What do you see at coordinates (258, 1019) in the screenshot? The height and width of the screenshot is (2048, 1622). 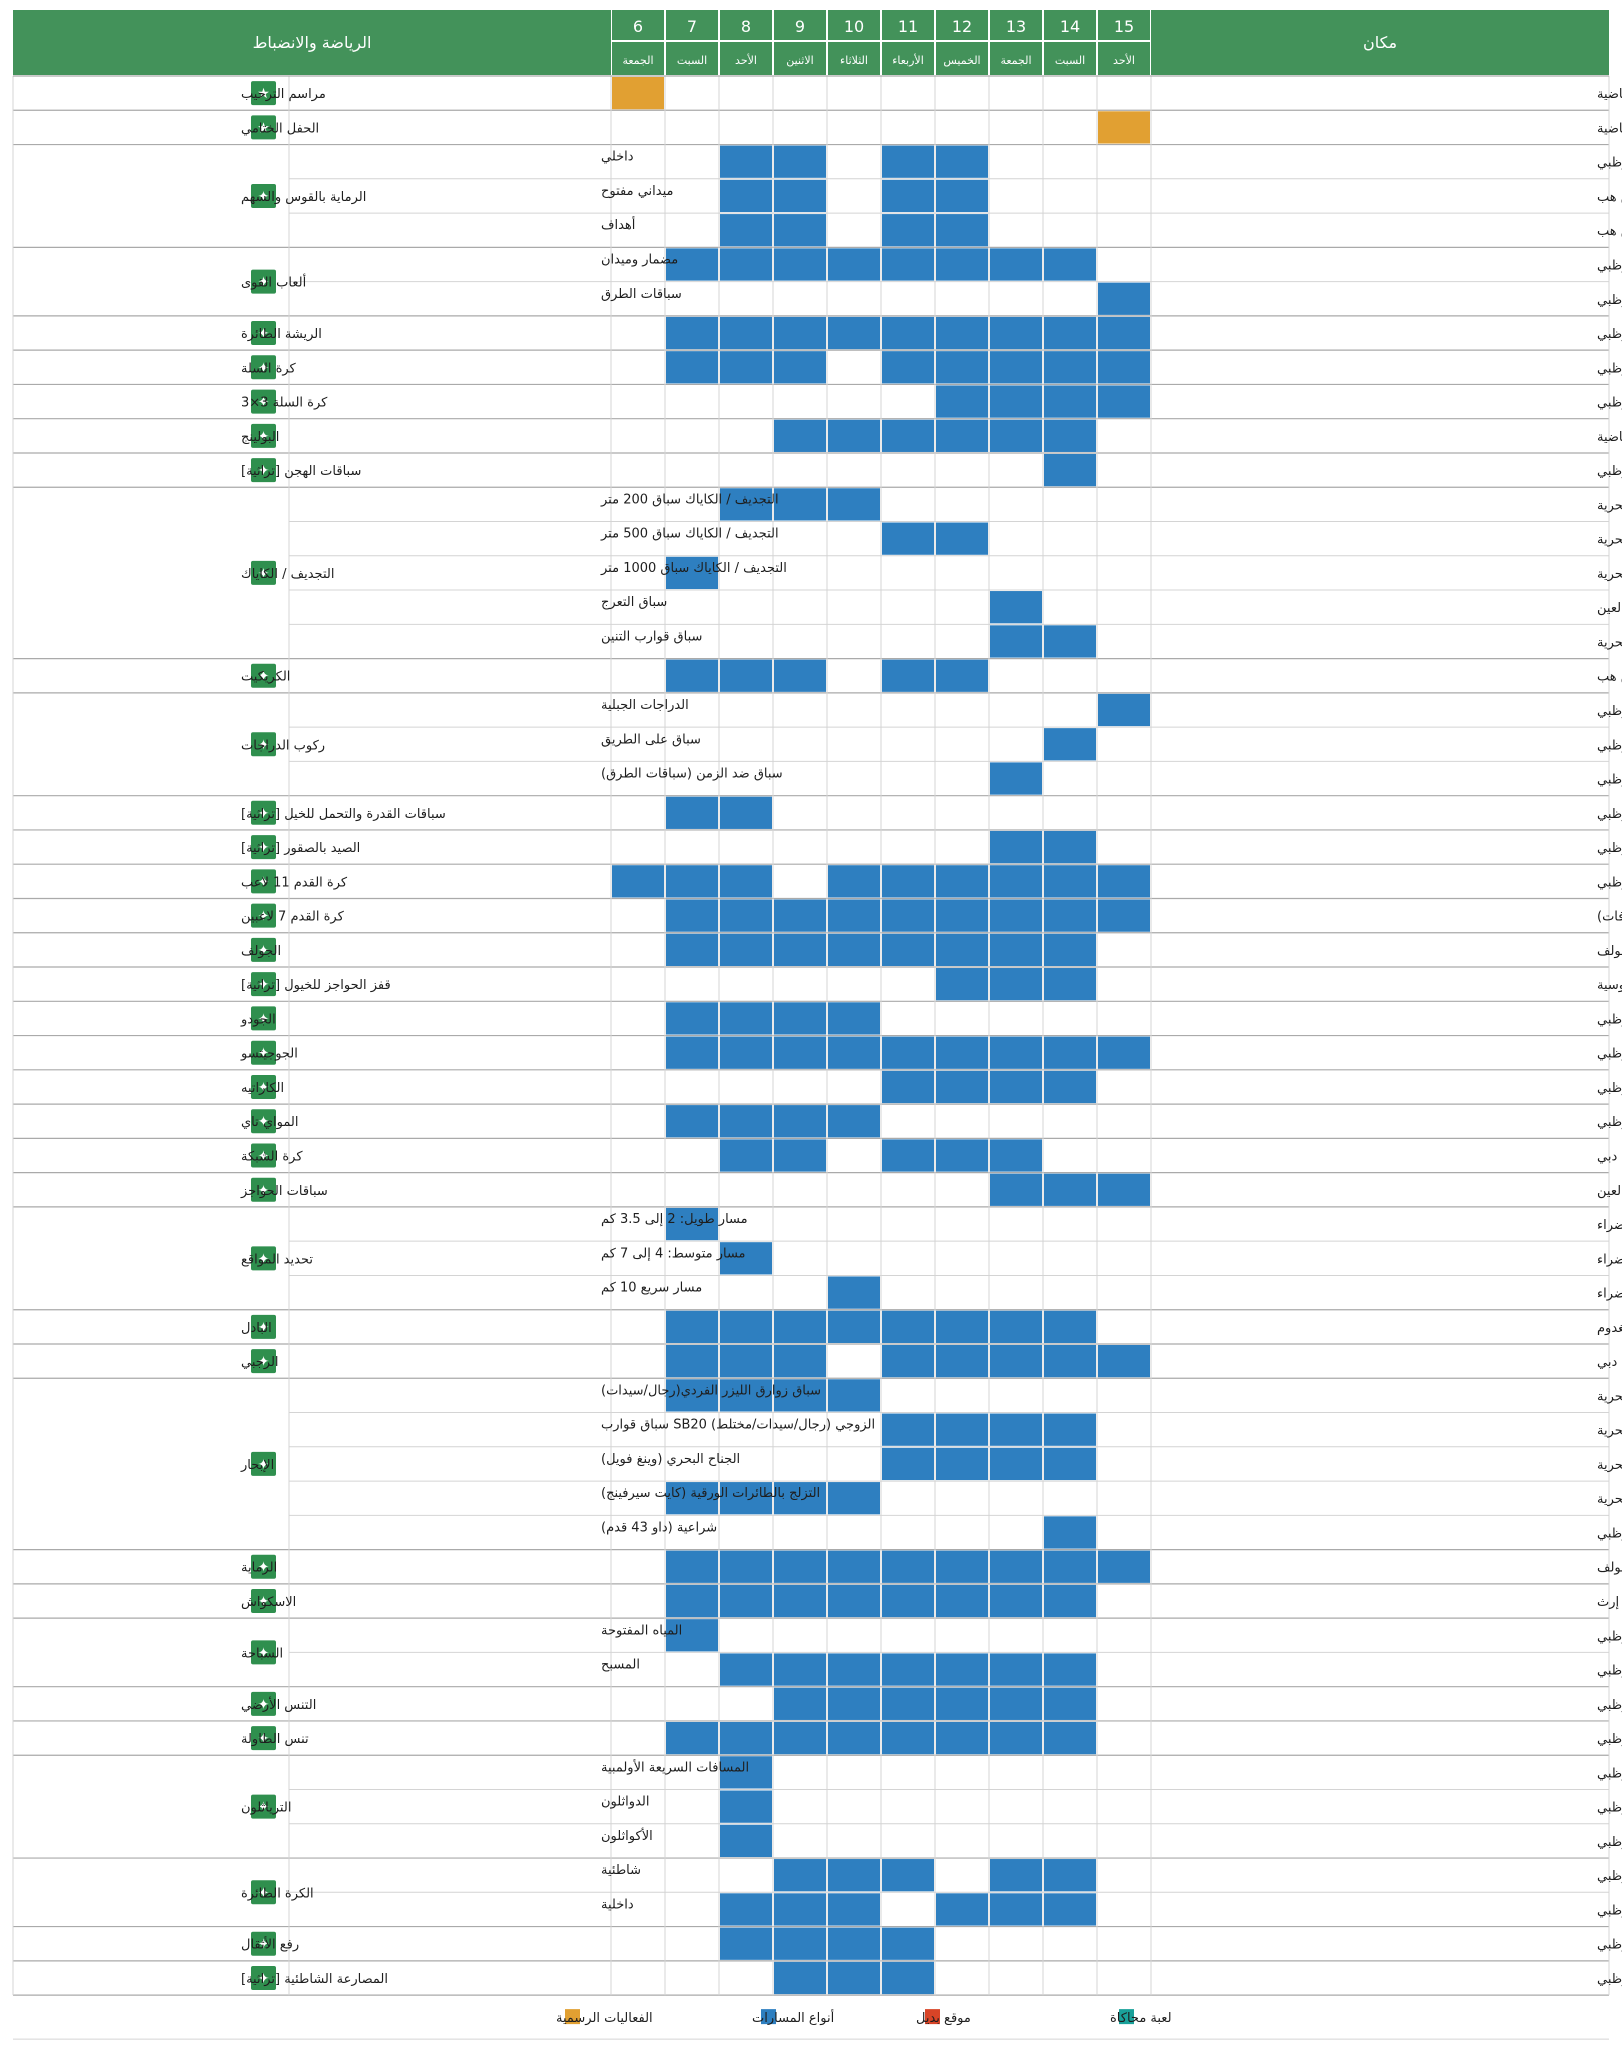 I see `sport-label: الجودو` at bounding box center [258, 1019].